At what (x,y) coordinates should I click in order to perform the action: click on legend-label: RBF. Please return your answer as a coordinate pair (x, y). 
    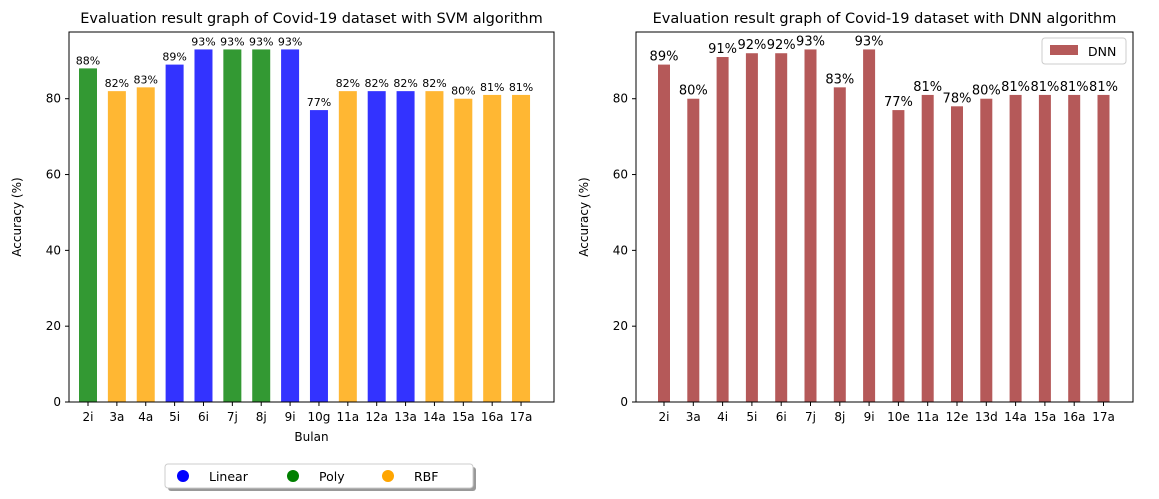
    Looking at the image, I should click on (426, 476).